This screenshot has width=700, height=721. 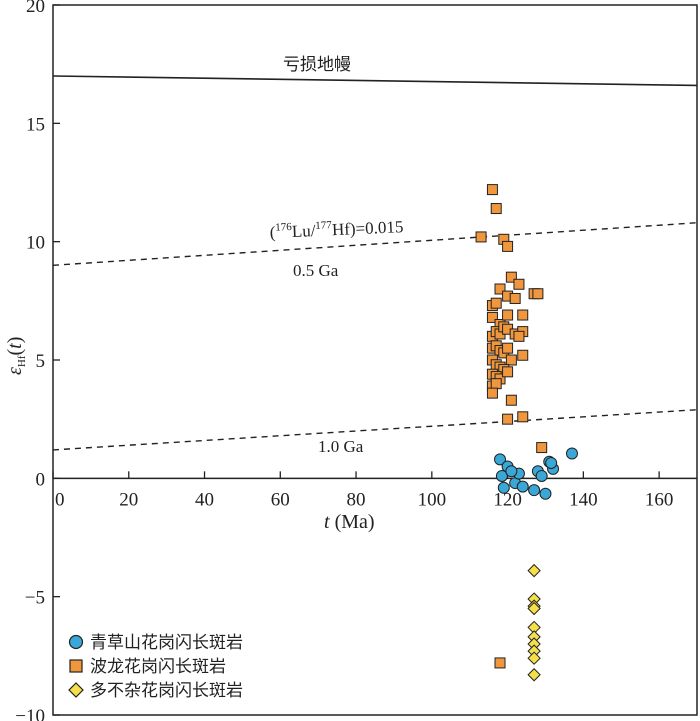 I want to click on half-ga-label: 0.5 Ga, so click(x=316, y=270).